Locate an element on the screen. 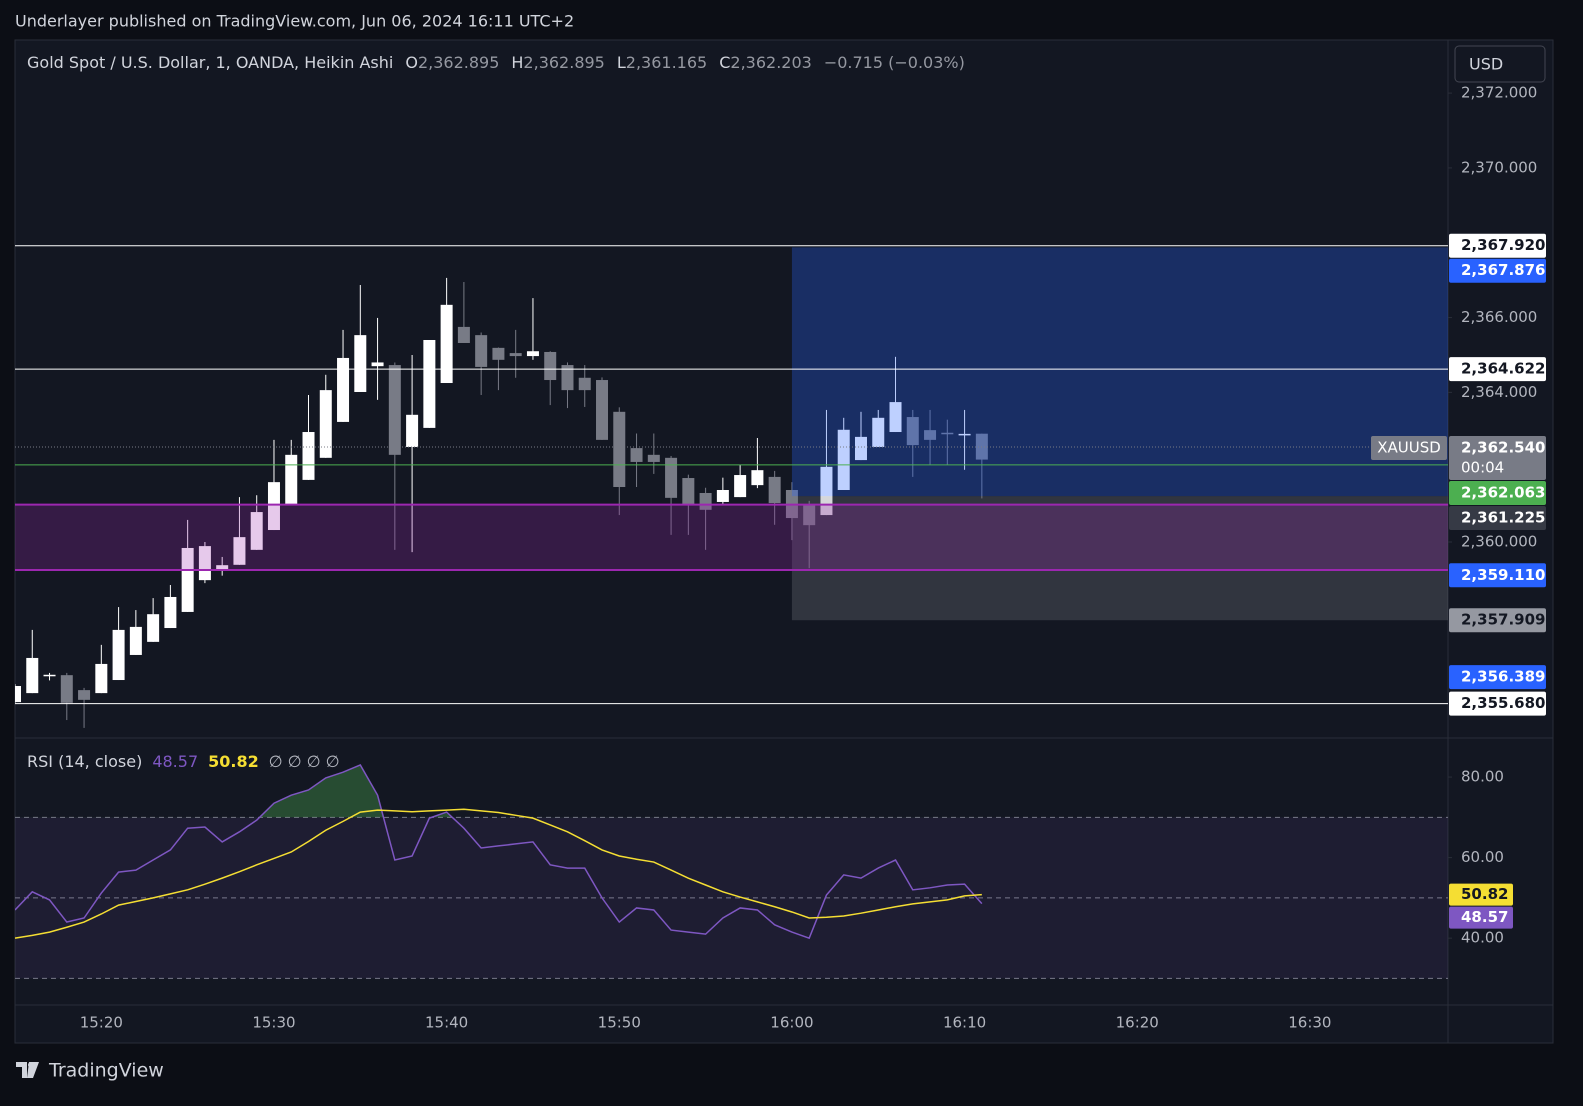 The width and height of the screenshot is (1583, 1106). symbol-label-bg is located at coordinates (1409, 447).